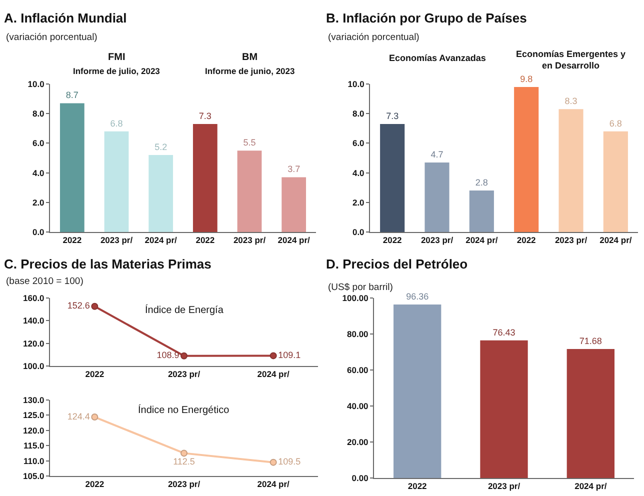 The width and height of the screenshot is (644, 496). Describe the element at coordinates (184, 310) in the screenshot. I see `annotation: Índice de Energía` at that location.